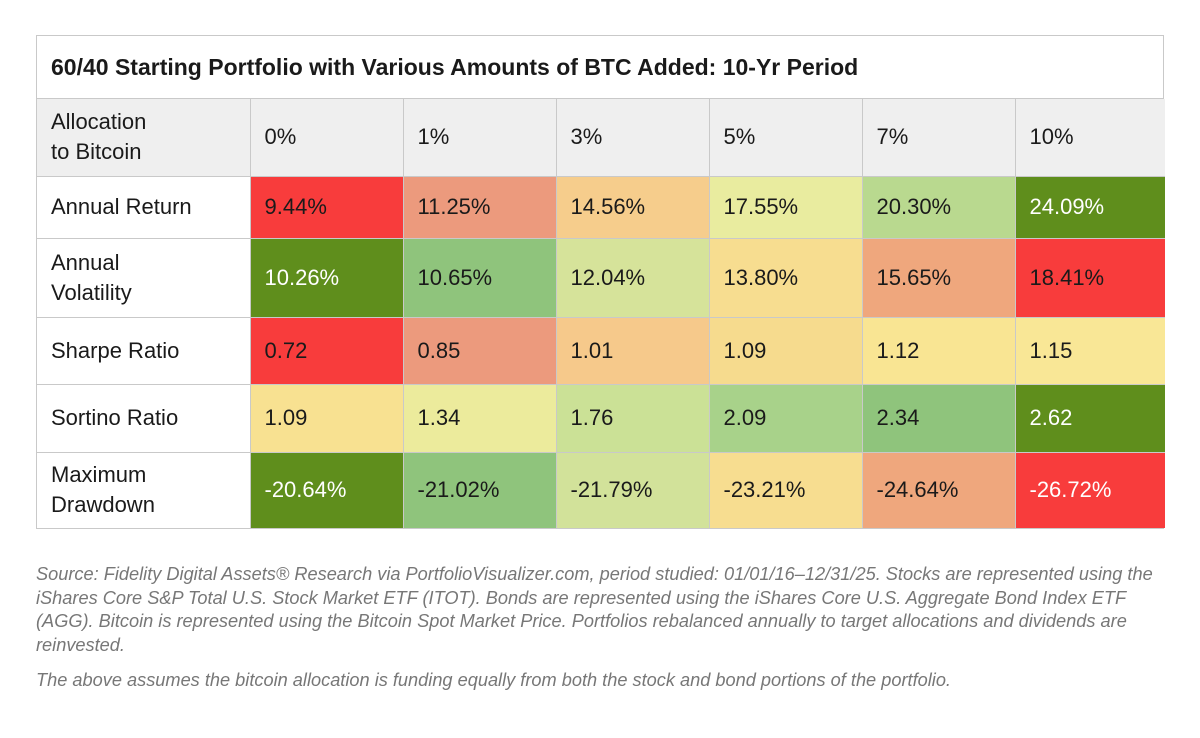  What do you see at coordinates (632, 138) in the screenshot?
I see `column-header: 3%` at bounding box center [632, 138].